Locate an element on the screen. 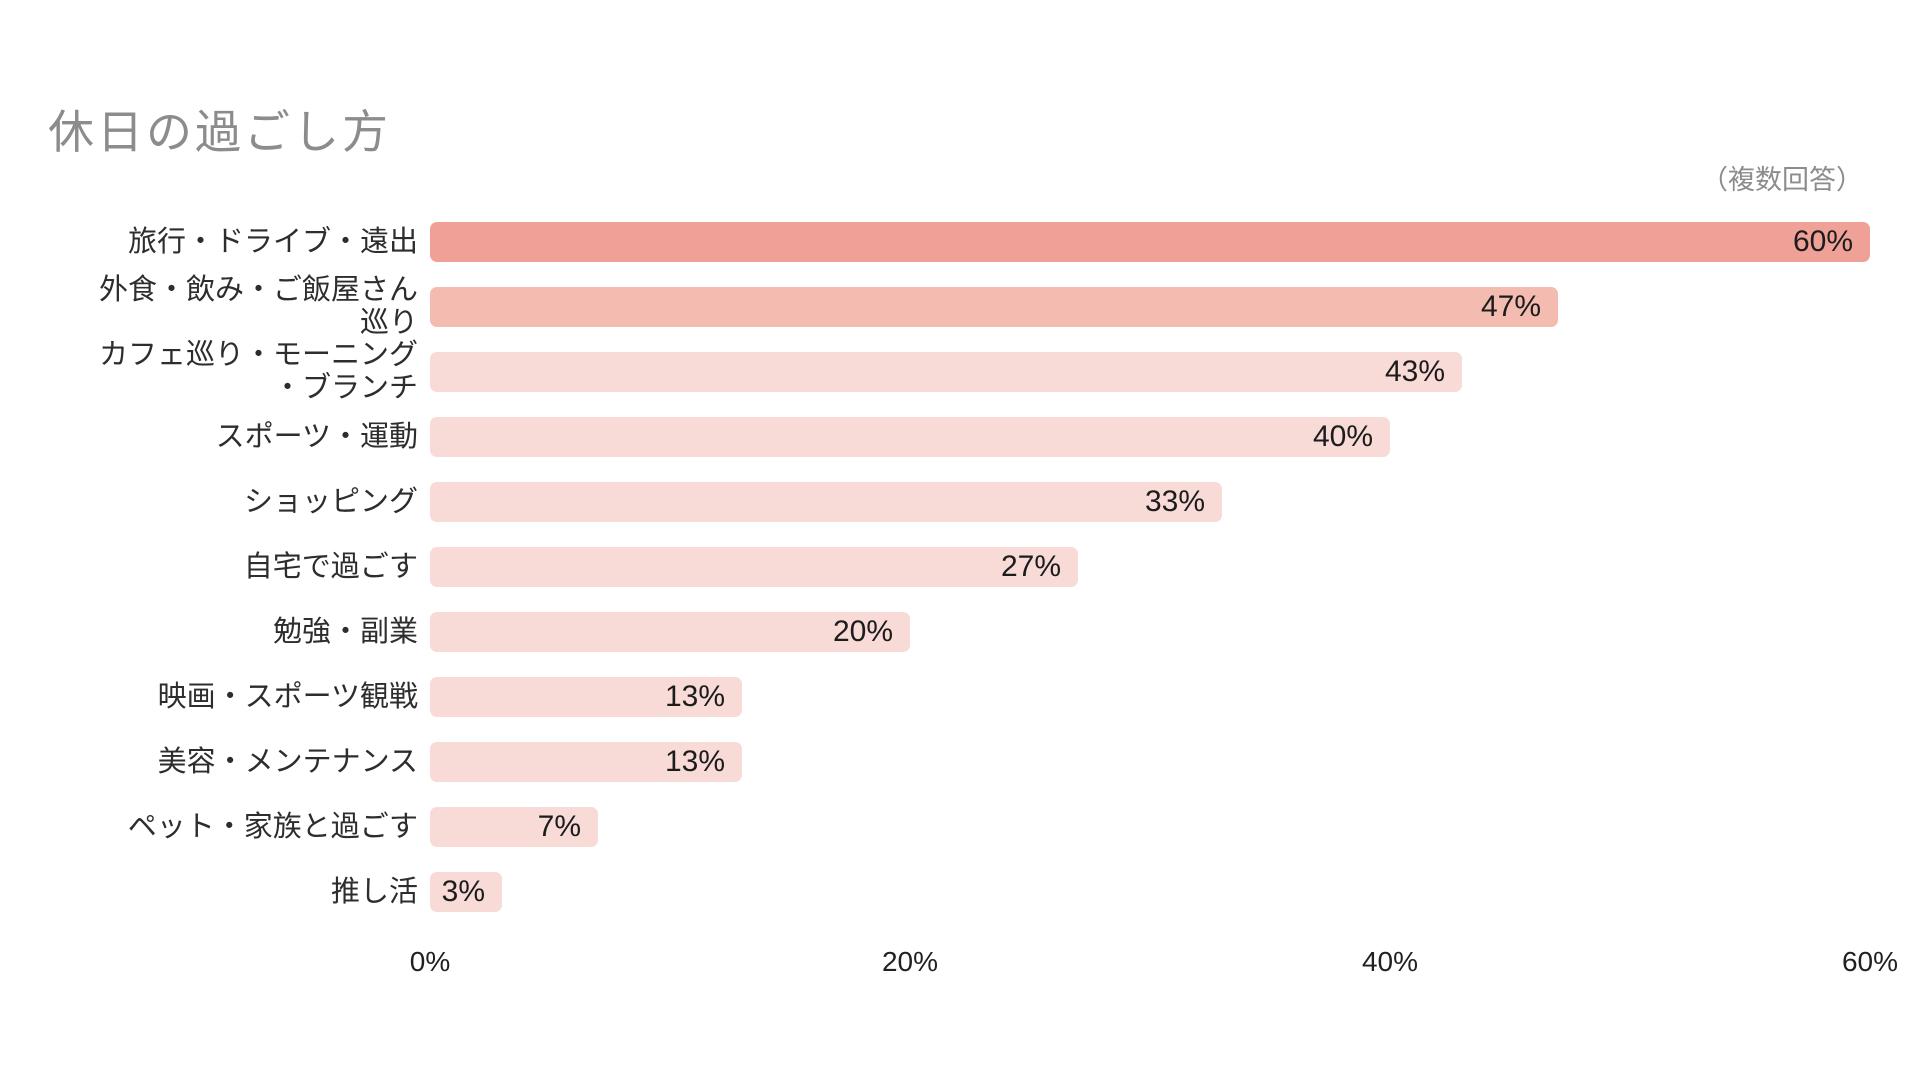  chart-title: 休日の過ごし方 is located at coordinates (219, 132).